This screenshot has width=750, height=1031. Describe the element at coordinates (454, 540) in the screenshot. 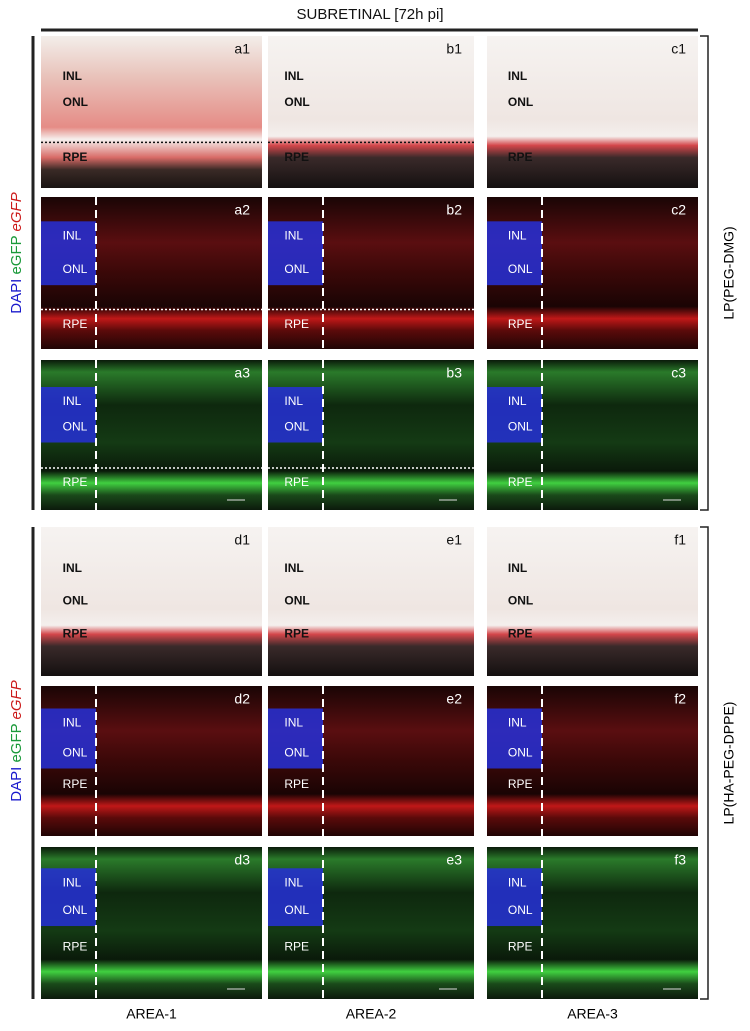

I see `panel-id: e1` at that location.